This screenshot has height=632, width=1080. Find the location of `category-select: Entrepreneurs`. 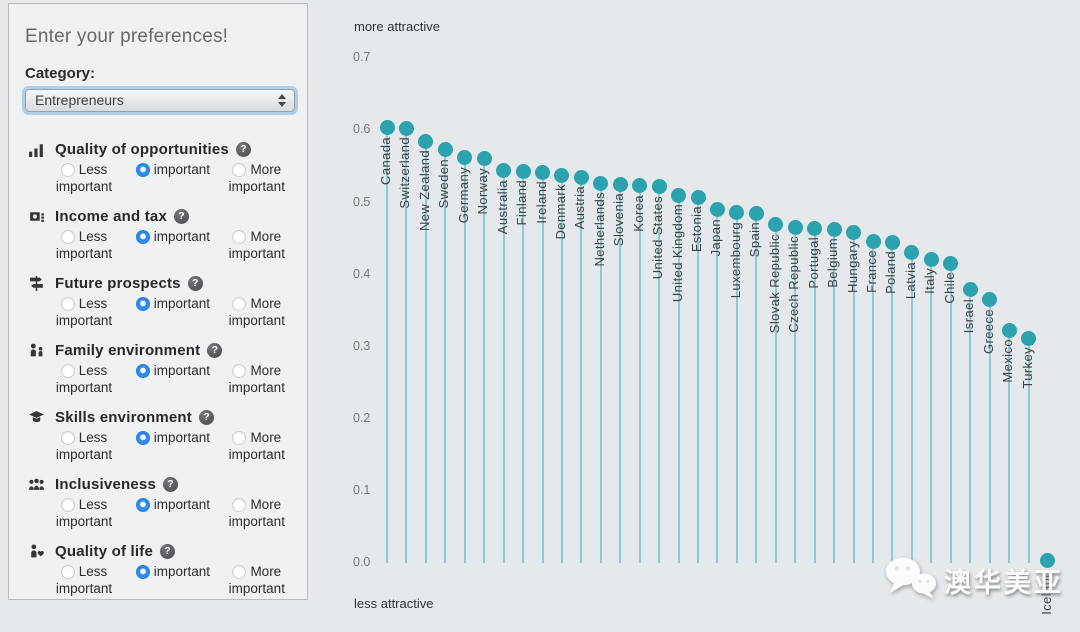

category-select: Entrepreneurs is located at coordinates (160, 100).